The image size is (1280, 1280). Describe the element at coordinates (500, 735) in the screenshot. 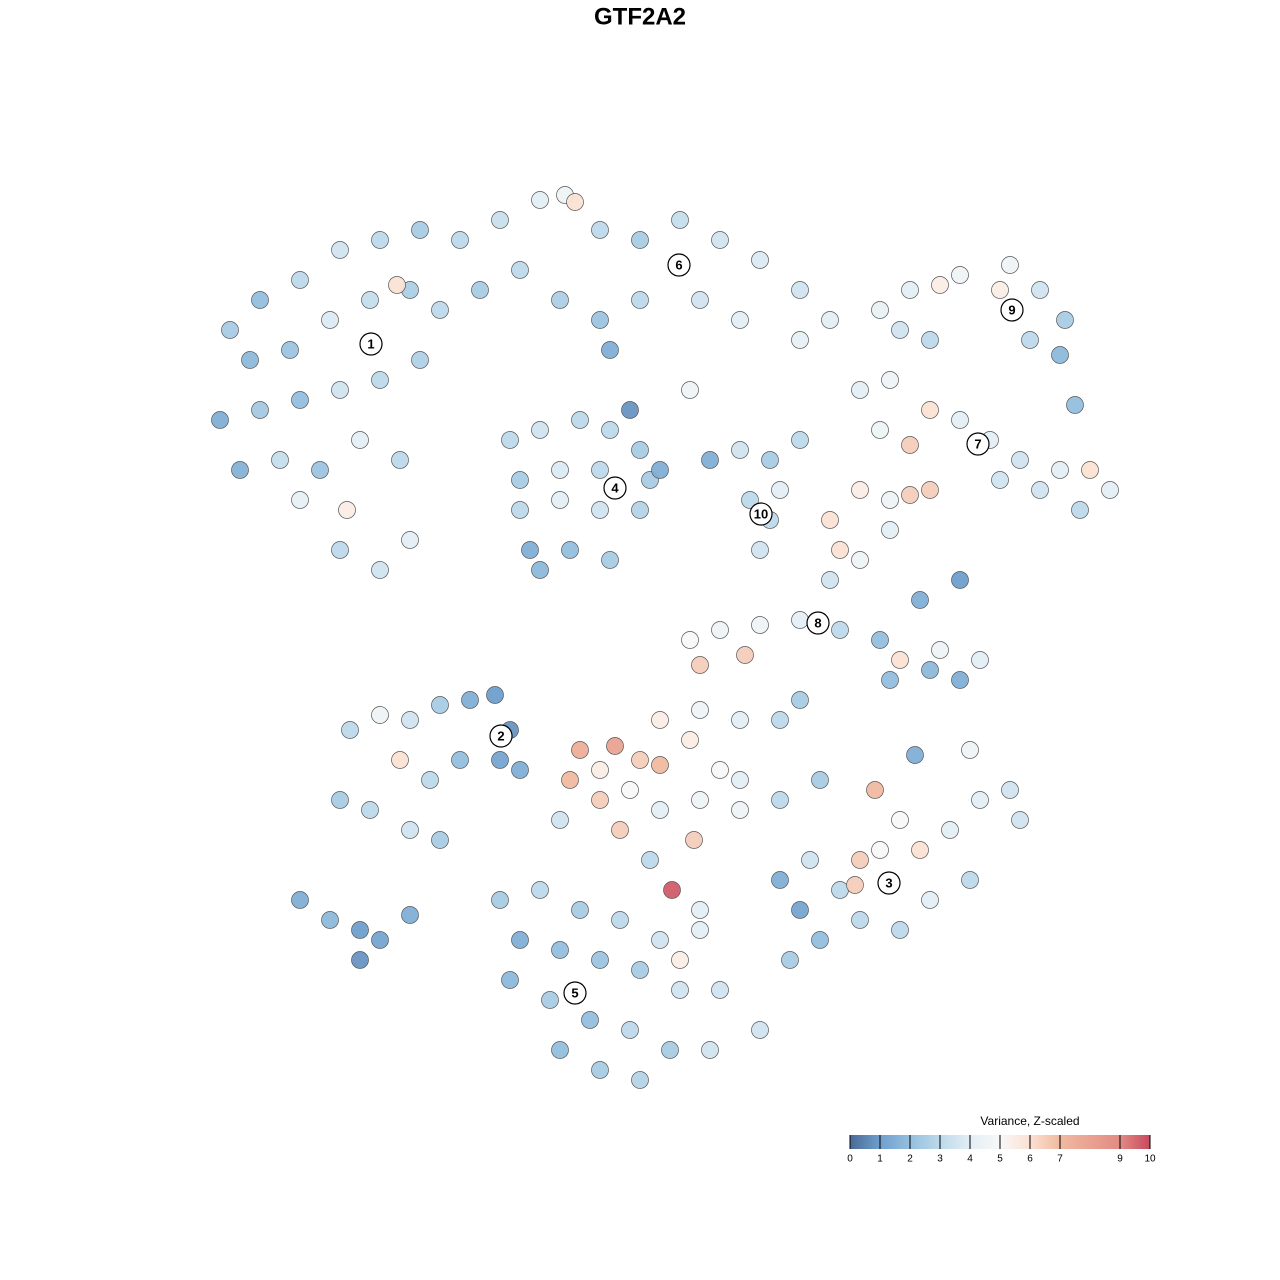

I see `cluster-label: 2` at that location.